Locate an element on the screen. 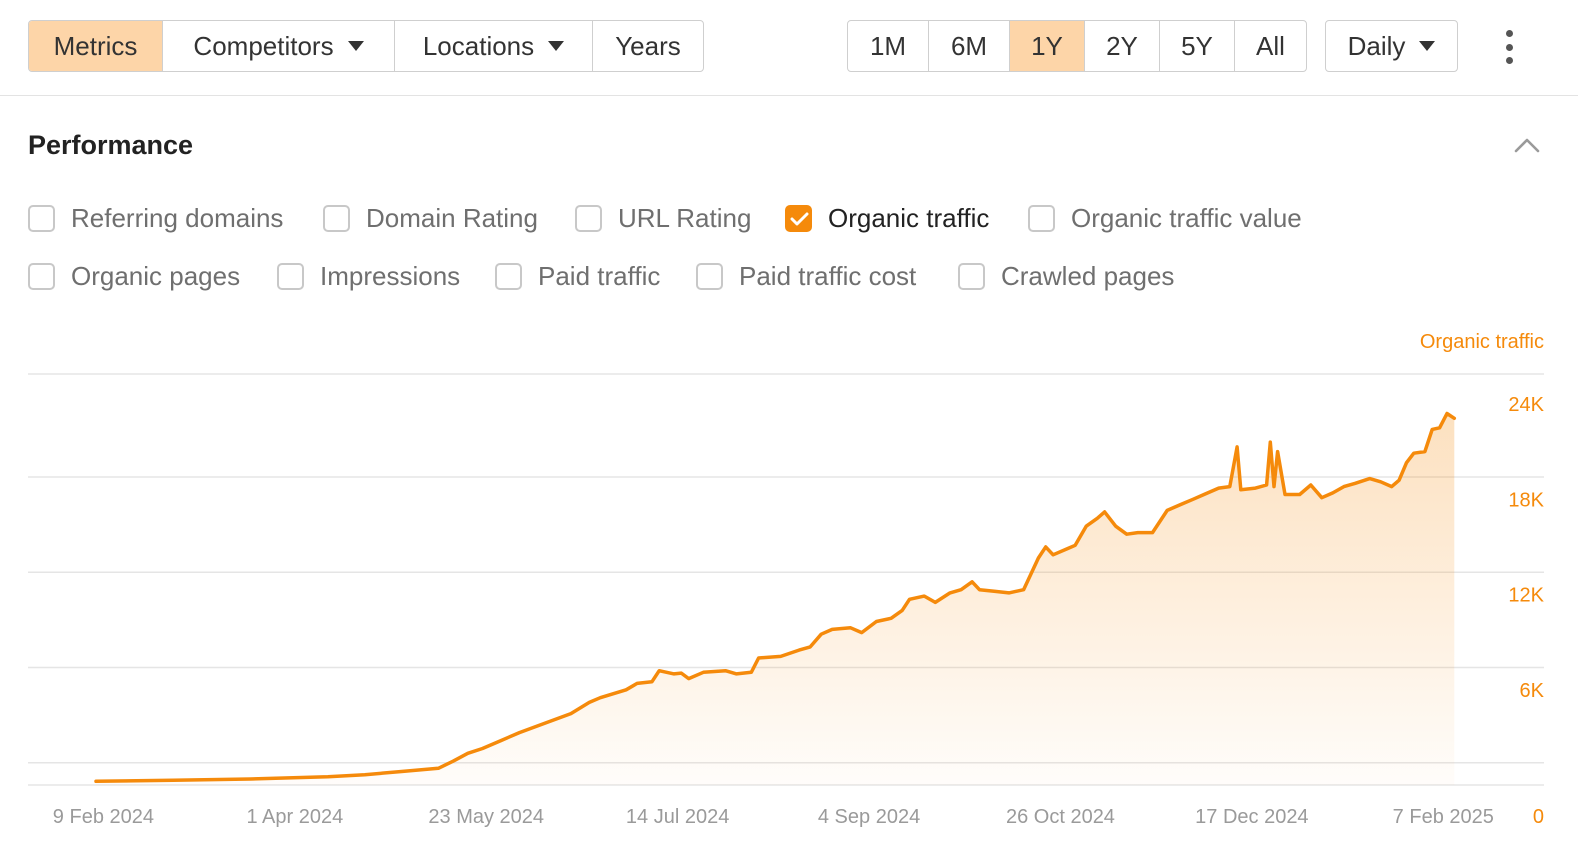 The width and height of the screenshot is (1578, 854). x-tick-label: 26 Oct 2024 is located at coordinates (1060, 817).